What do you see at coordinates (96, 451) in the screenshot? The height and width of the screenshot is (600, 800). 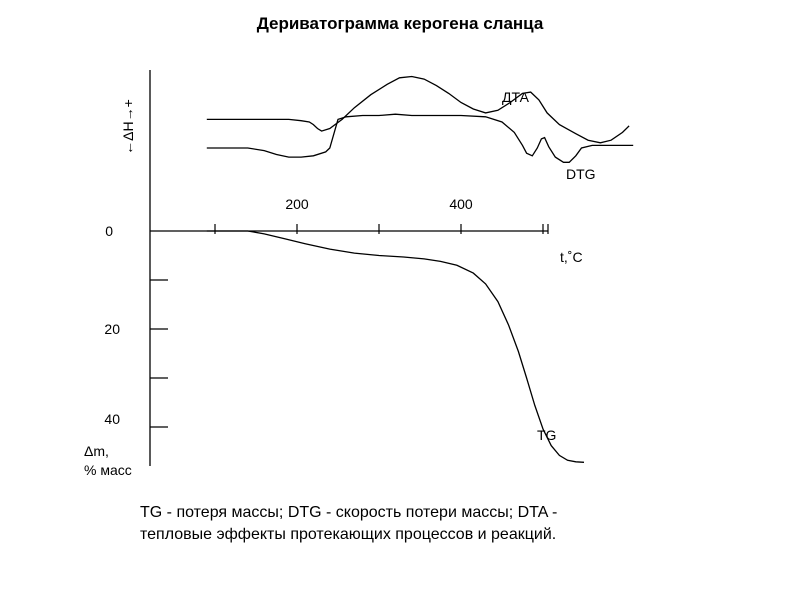 I see `y-axis-label-line-1: Δm,` at bounding box center [96, 451].